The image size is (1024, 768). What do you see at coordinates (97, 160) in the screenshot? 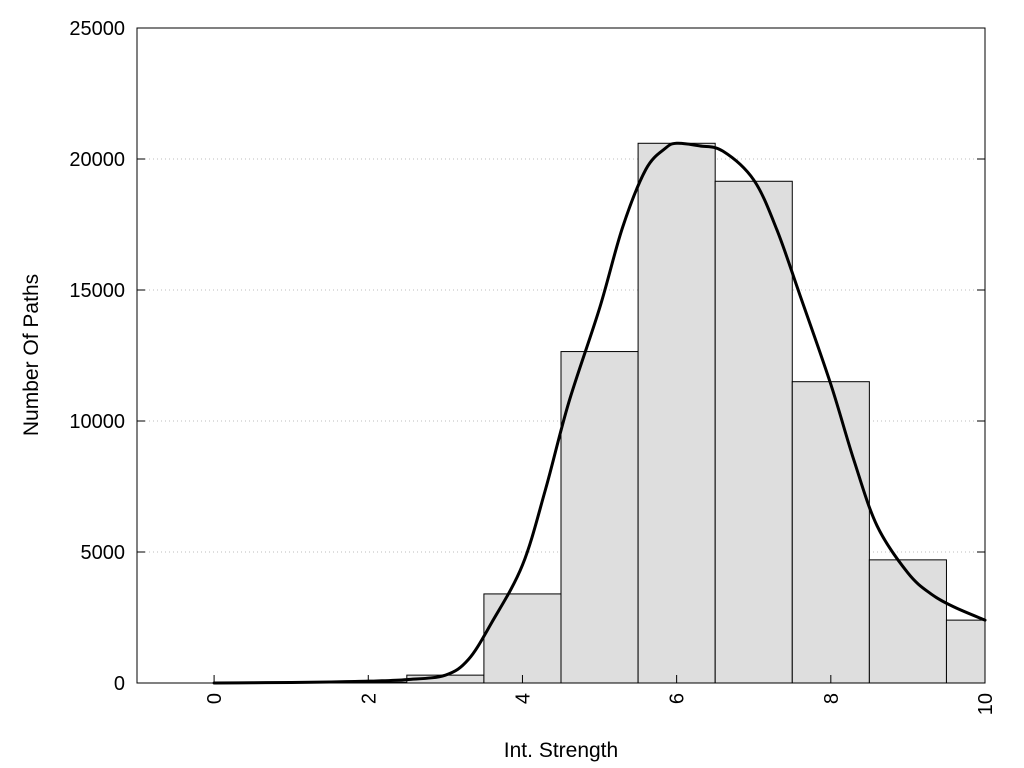
I see `y-tick-label-4: 20000` at bounding box center [97, 160].